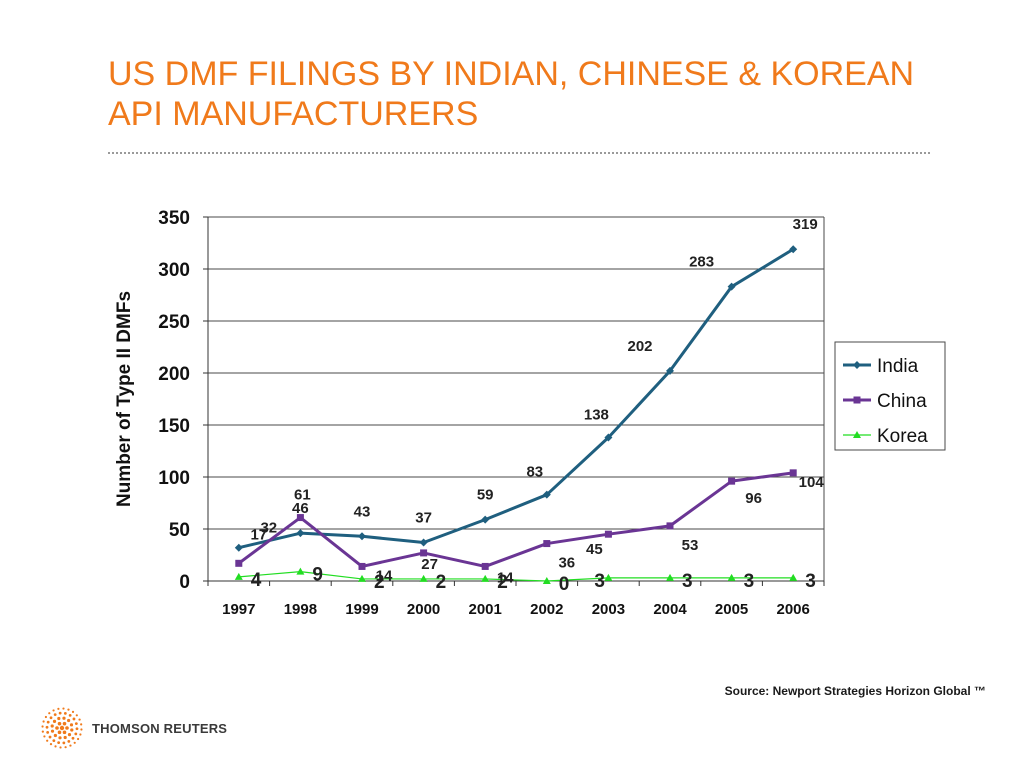  I want to click on data-label-china: 27, so click(429, 564).